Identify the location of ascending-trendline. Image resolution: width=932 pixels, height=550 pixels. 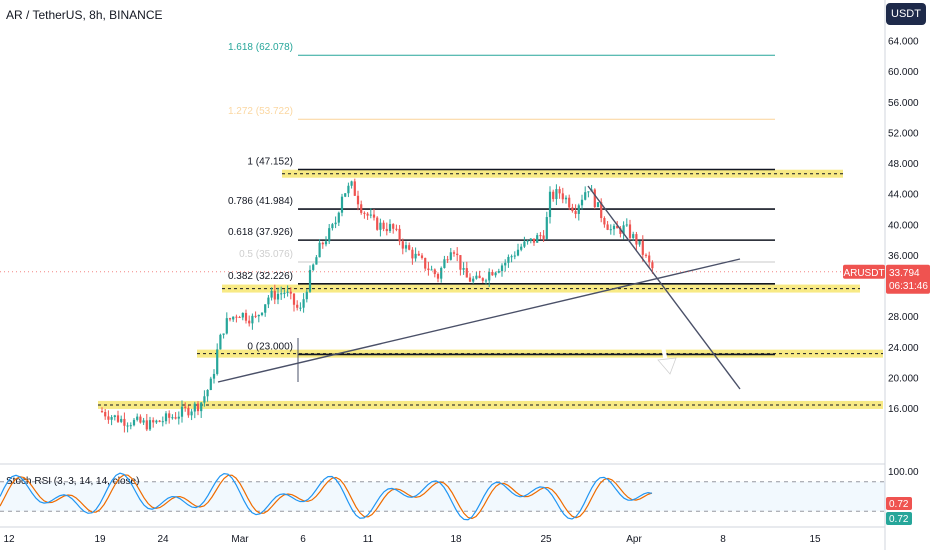
(479, 320).